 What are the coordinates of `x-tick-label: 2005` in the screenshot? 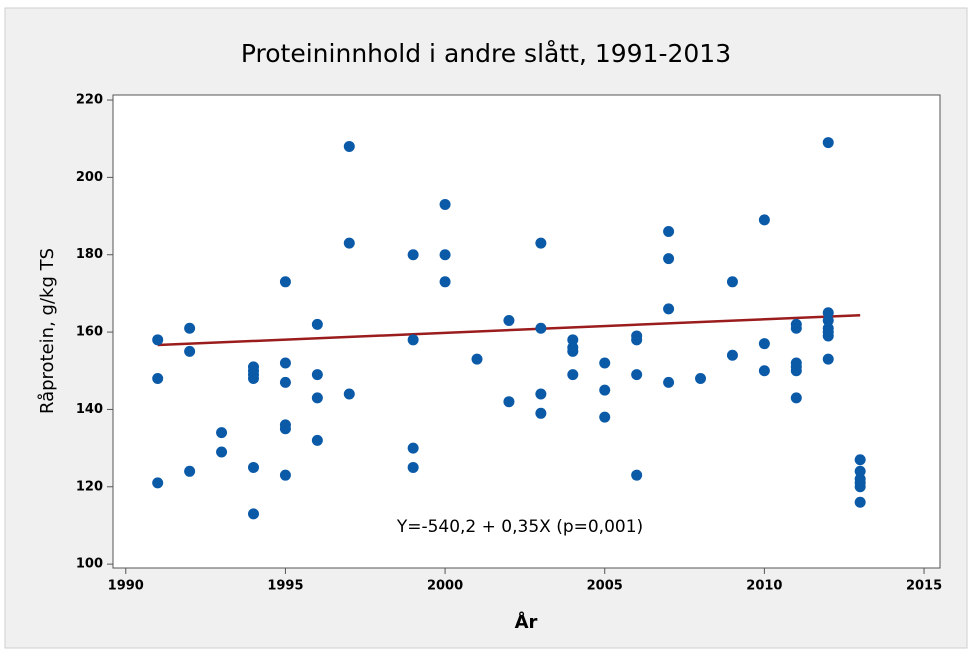 It's located at (605, 586).